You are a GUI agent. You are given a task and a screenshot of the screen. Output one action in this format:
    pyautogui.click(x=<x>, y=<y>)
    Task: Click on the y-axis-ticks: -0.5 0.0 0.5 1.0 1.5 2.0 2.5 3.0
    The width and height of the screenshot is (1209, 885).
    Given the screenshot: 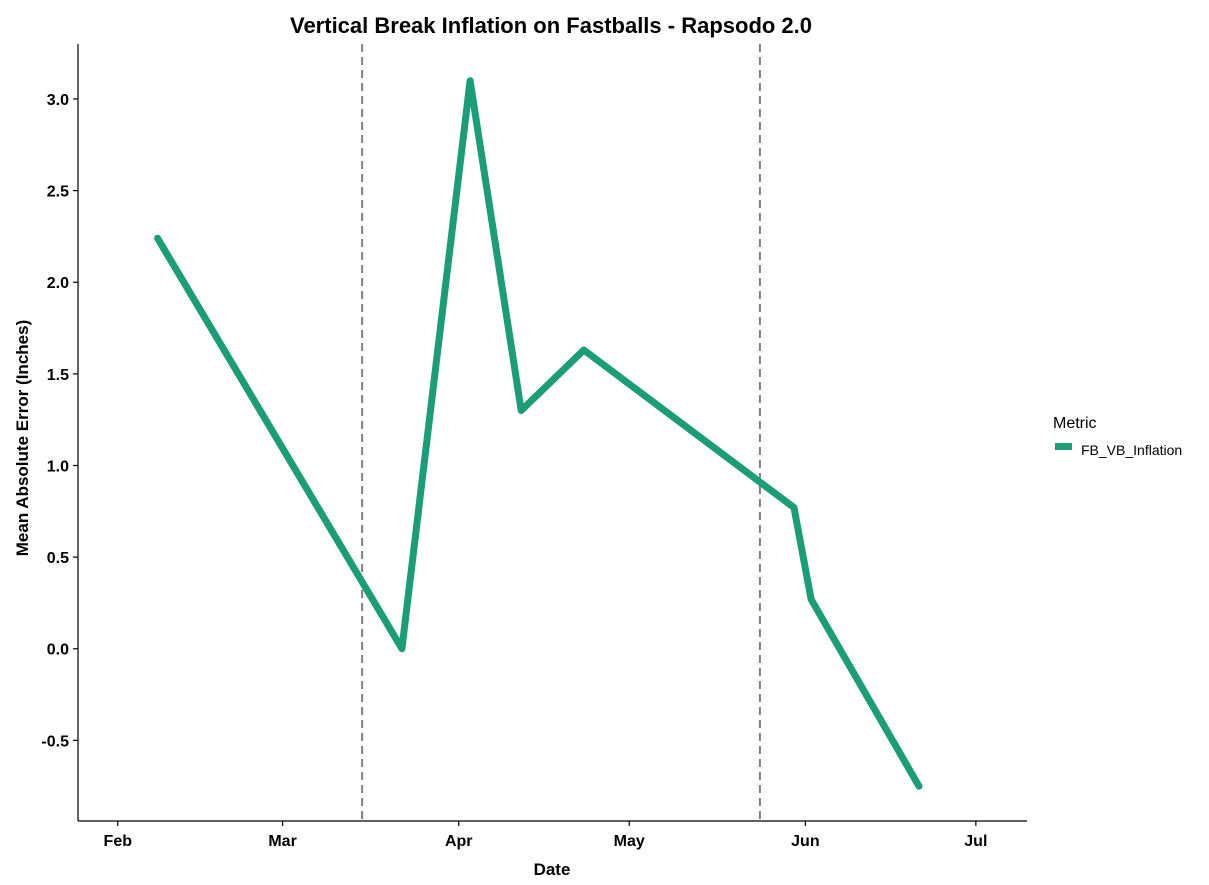 What is the action you would take?
    pyautogui.click(x=59, y=421)
    